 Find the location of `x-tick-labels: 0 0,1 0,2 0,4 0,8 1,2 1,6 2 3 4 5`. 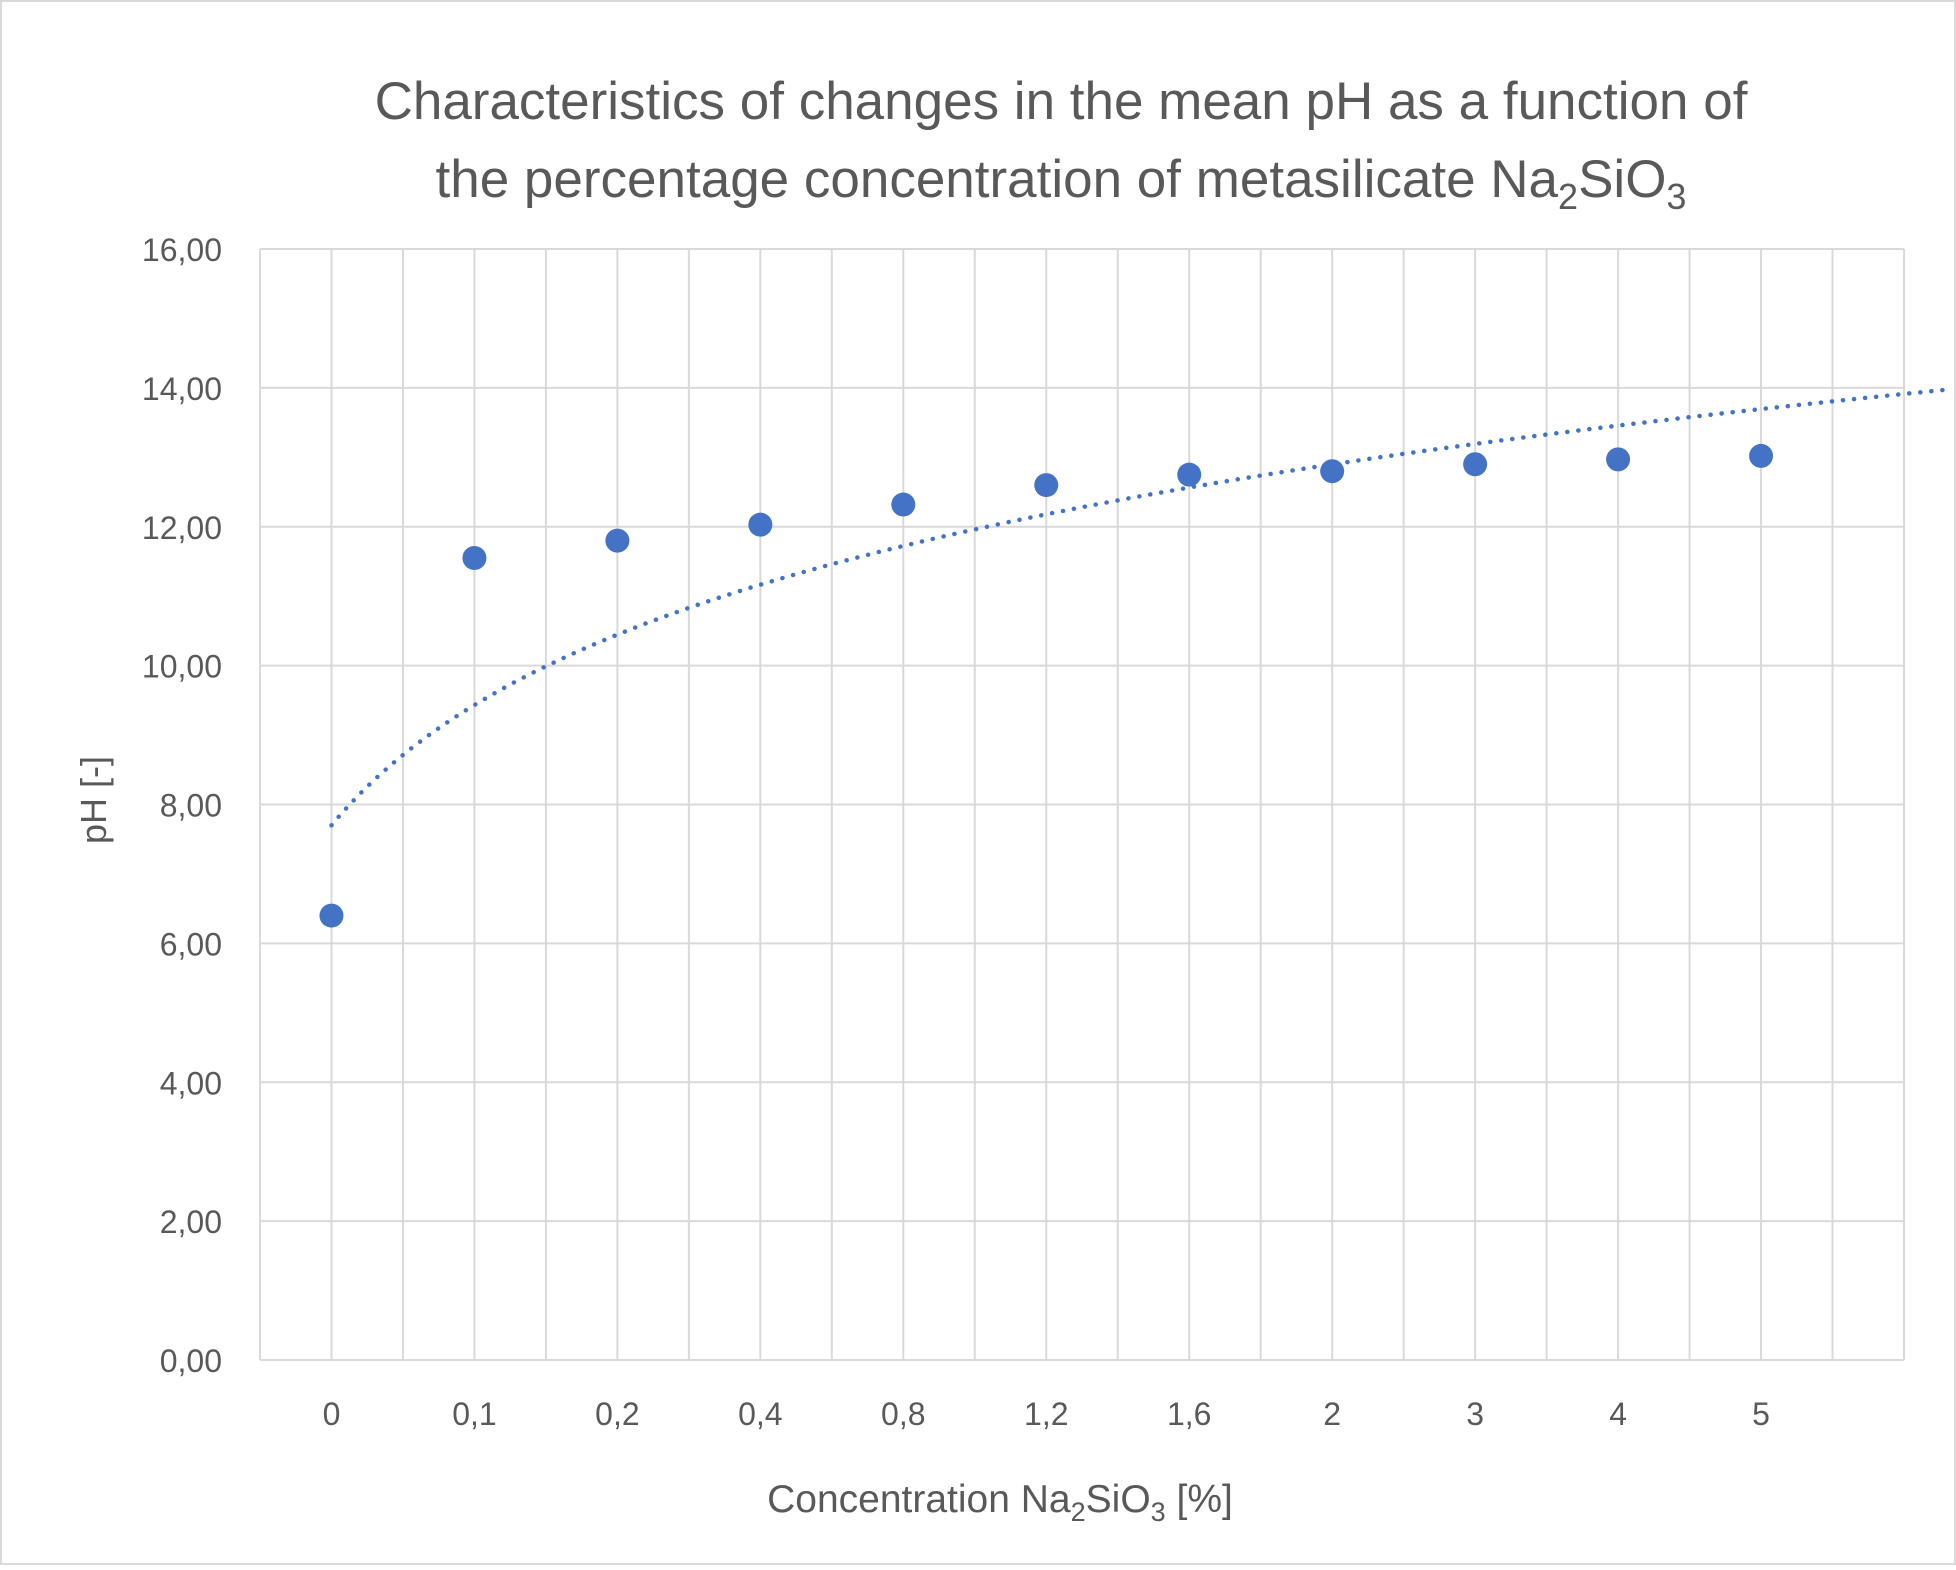

x-tick-labels: 0 0,1 0,2 0,4 0,8 1,2 1,6 2 3 4 5 is located at coordinates (1046, 1414).